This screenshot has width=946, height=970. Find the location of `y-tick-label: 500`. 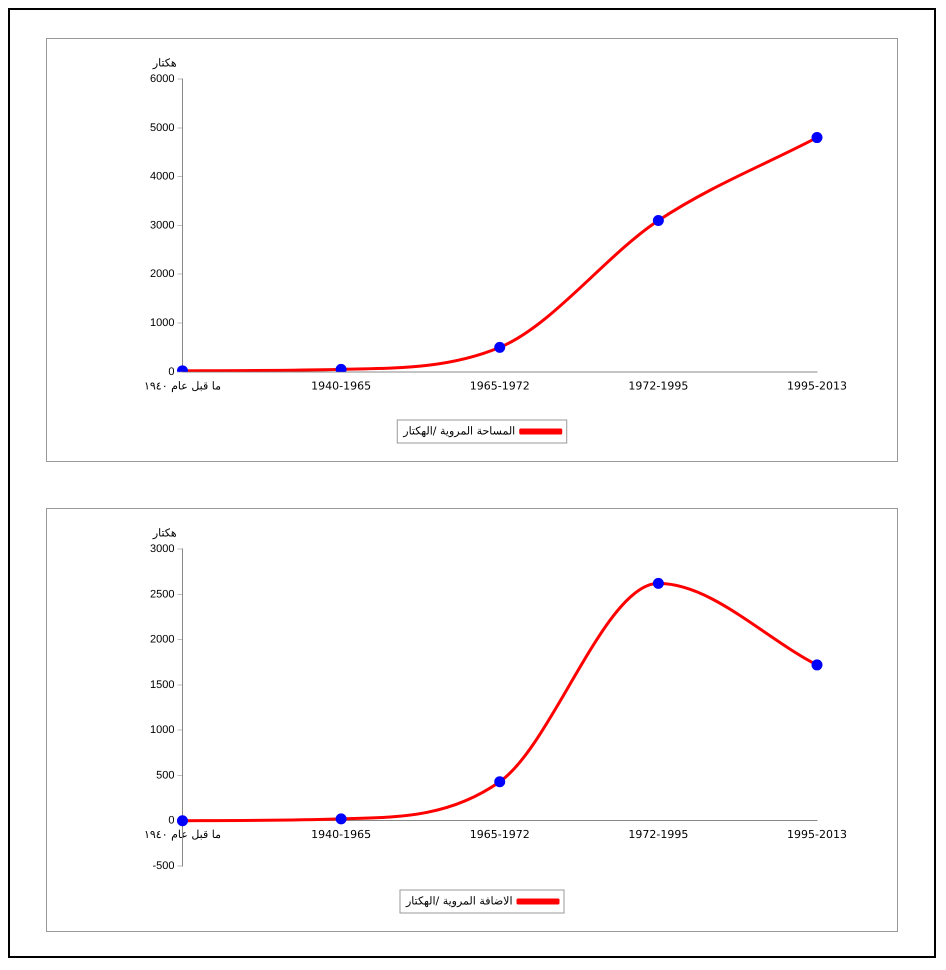

y-tick-label: 500 is located at coordinates (165, 775).